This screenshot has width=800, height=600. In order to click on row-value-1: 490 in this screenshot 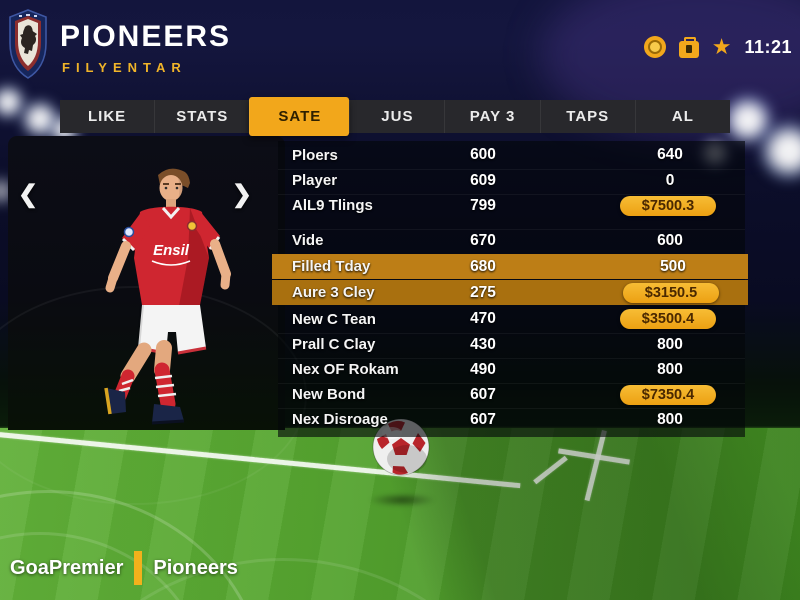, I will do `click(483, 369)`.